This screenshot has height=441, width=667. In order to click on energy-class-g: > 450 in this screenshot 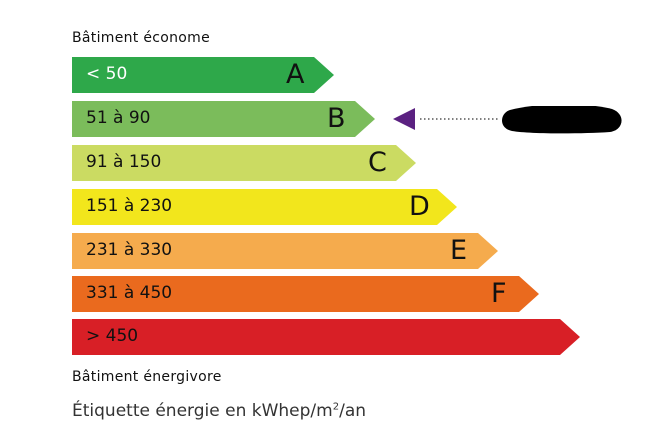, I will do `click(326, 337)`.